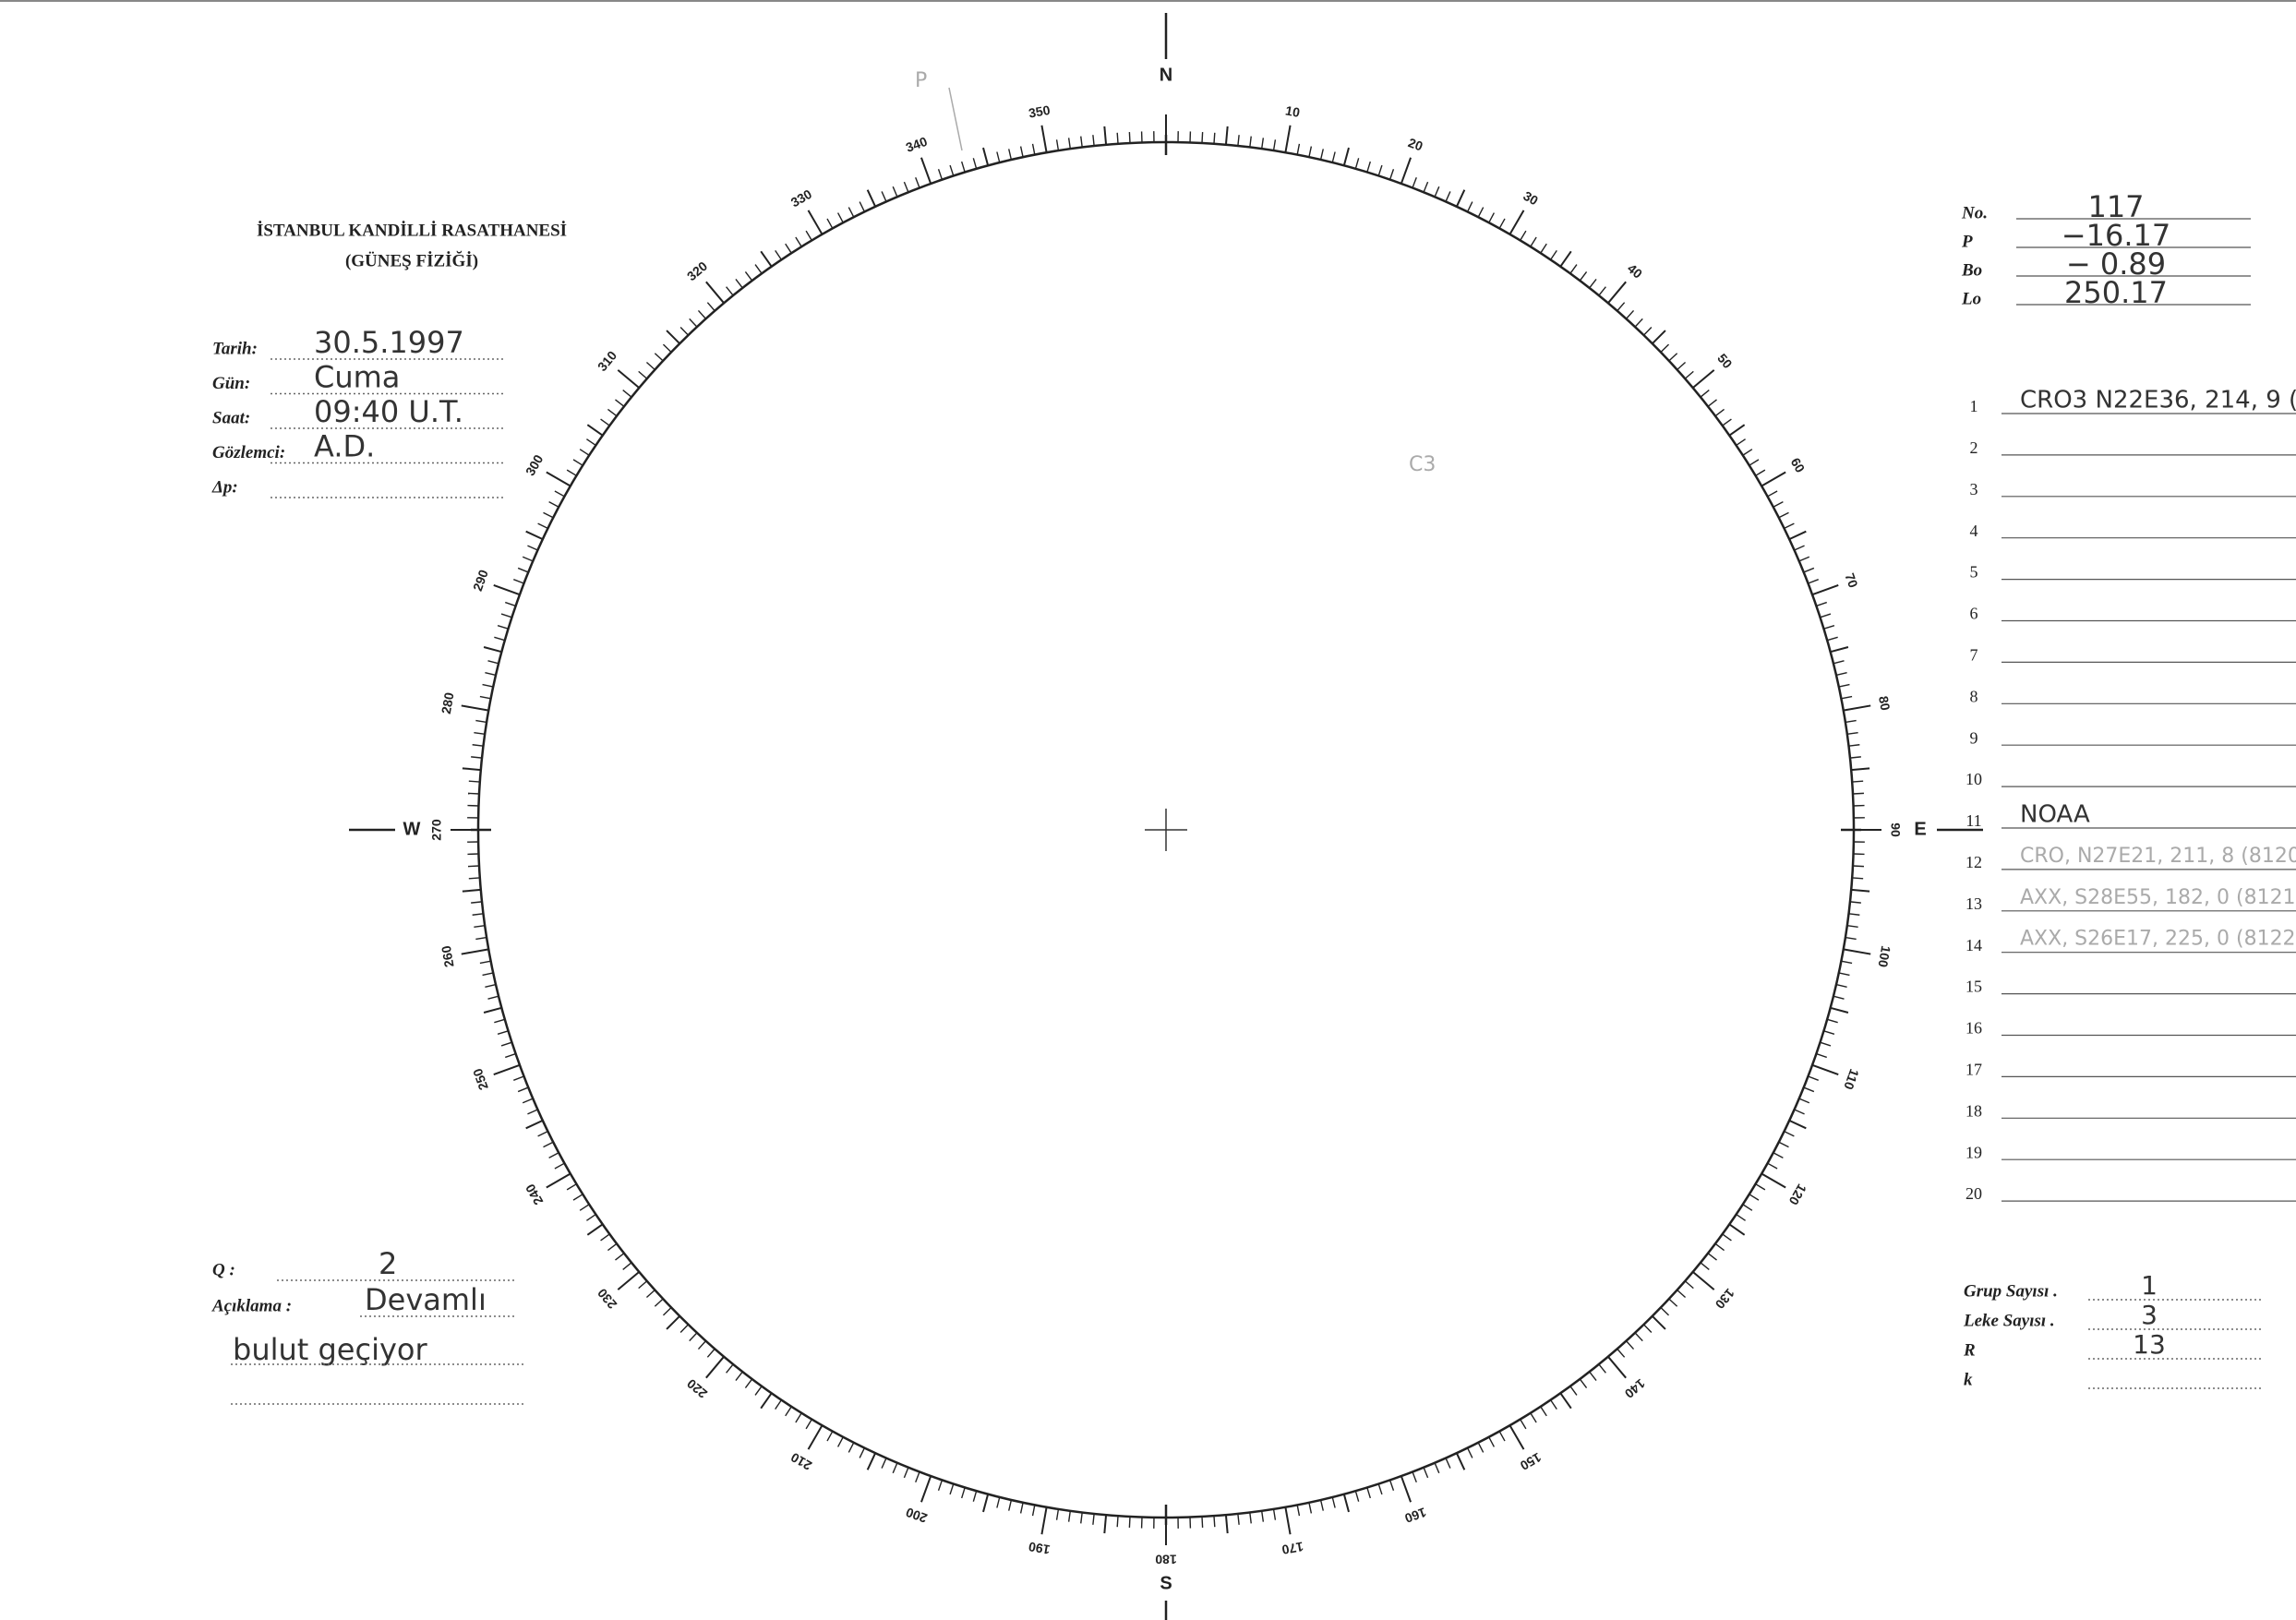 The width and height of the screenshot is (2296, 1620). I want to click on degree-label: 60, so click(1798, 465).